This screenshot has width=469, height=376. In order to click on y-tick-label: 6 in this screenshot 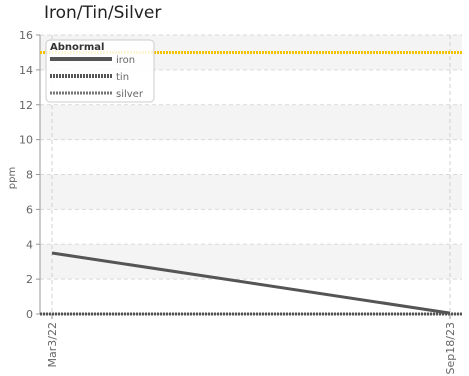, I will do `click(29, 209)`.